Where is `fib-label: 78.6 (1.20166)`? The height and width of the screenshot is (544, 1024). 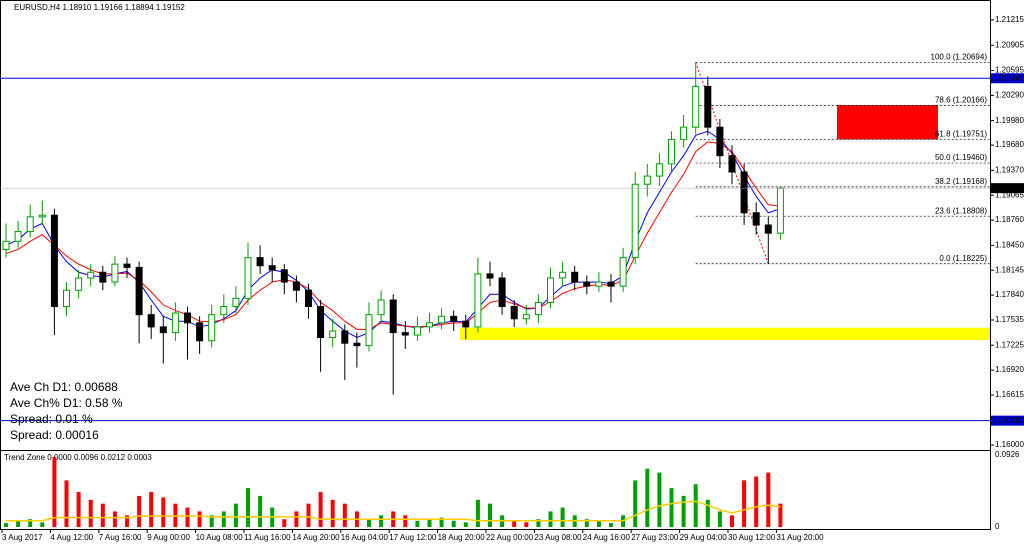 fib-label: 78.6 (1.20166) is located at coordinates (961, 100).